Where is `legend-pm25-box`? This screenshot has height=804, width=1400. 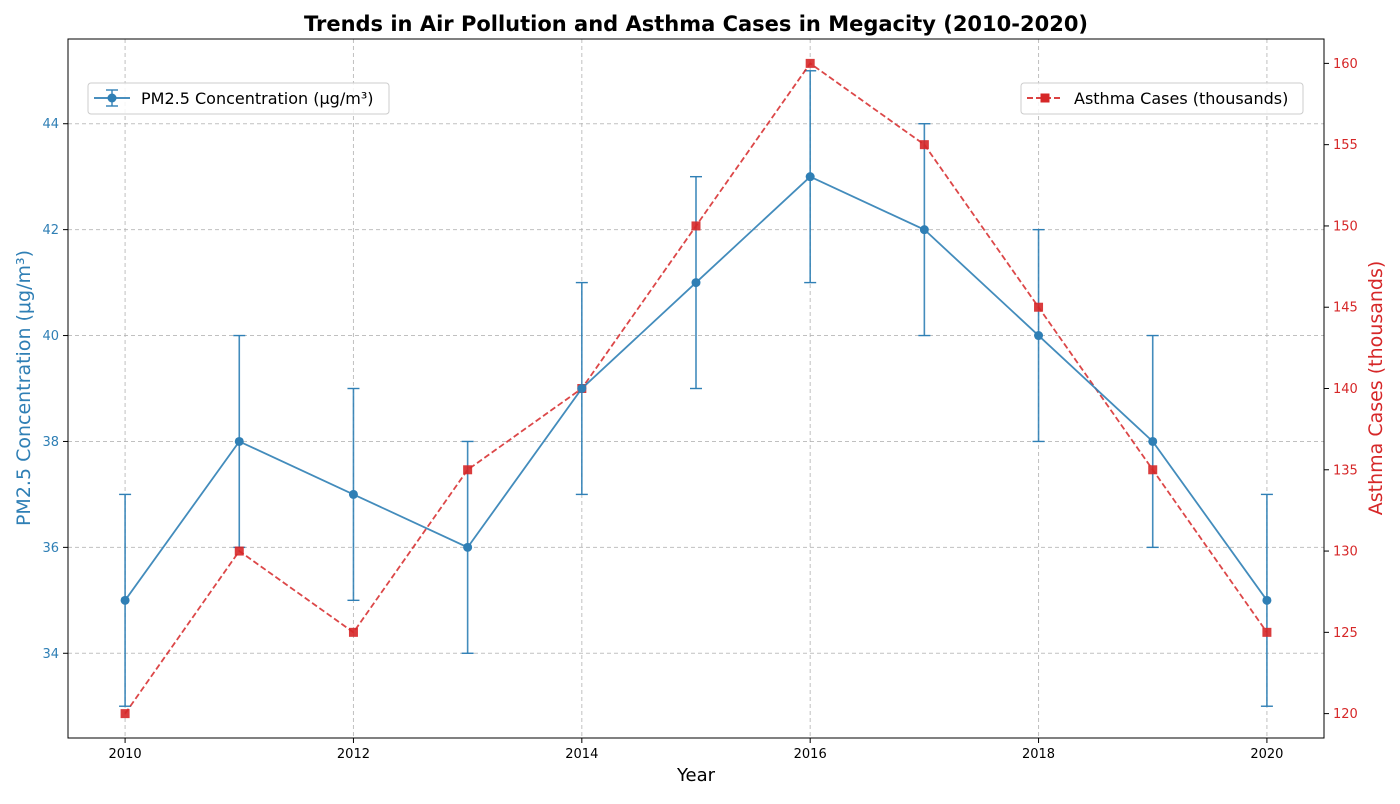 legend-pm25-box is located at coordinates (238, 98).